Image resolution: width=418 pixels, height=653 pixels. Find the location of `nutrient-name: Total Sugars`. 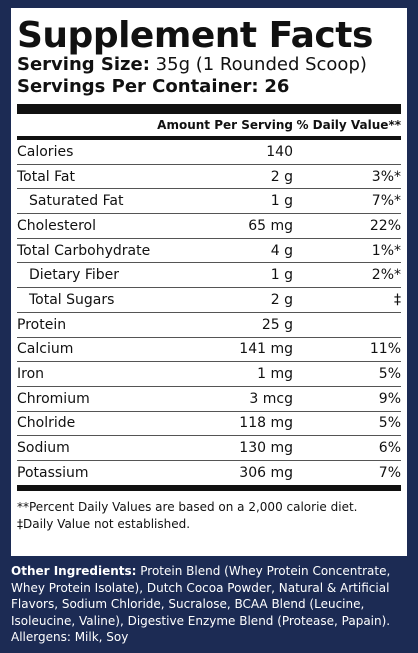

nutrient-name: Total Sugars is located at coordinates (72, 299).